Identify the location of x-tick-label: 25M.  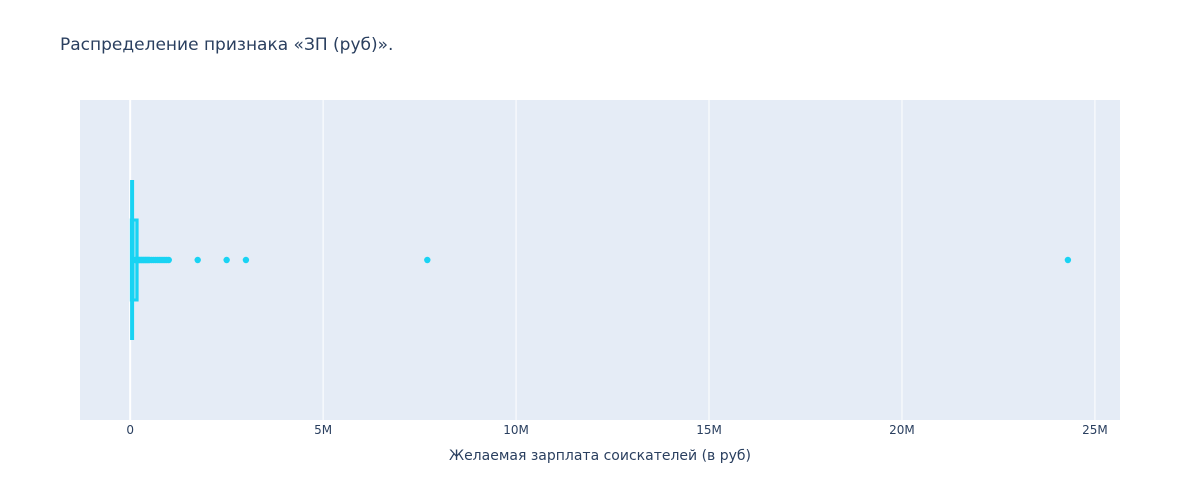
(1095, 430).